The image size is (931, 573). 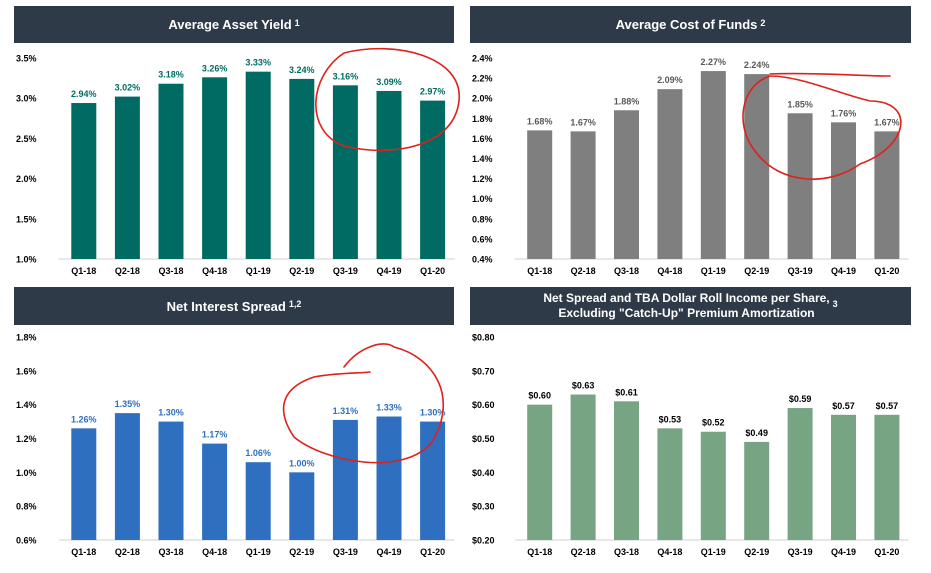 I want to click on data-label: 3.24%, so click(x=302, y=70).